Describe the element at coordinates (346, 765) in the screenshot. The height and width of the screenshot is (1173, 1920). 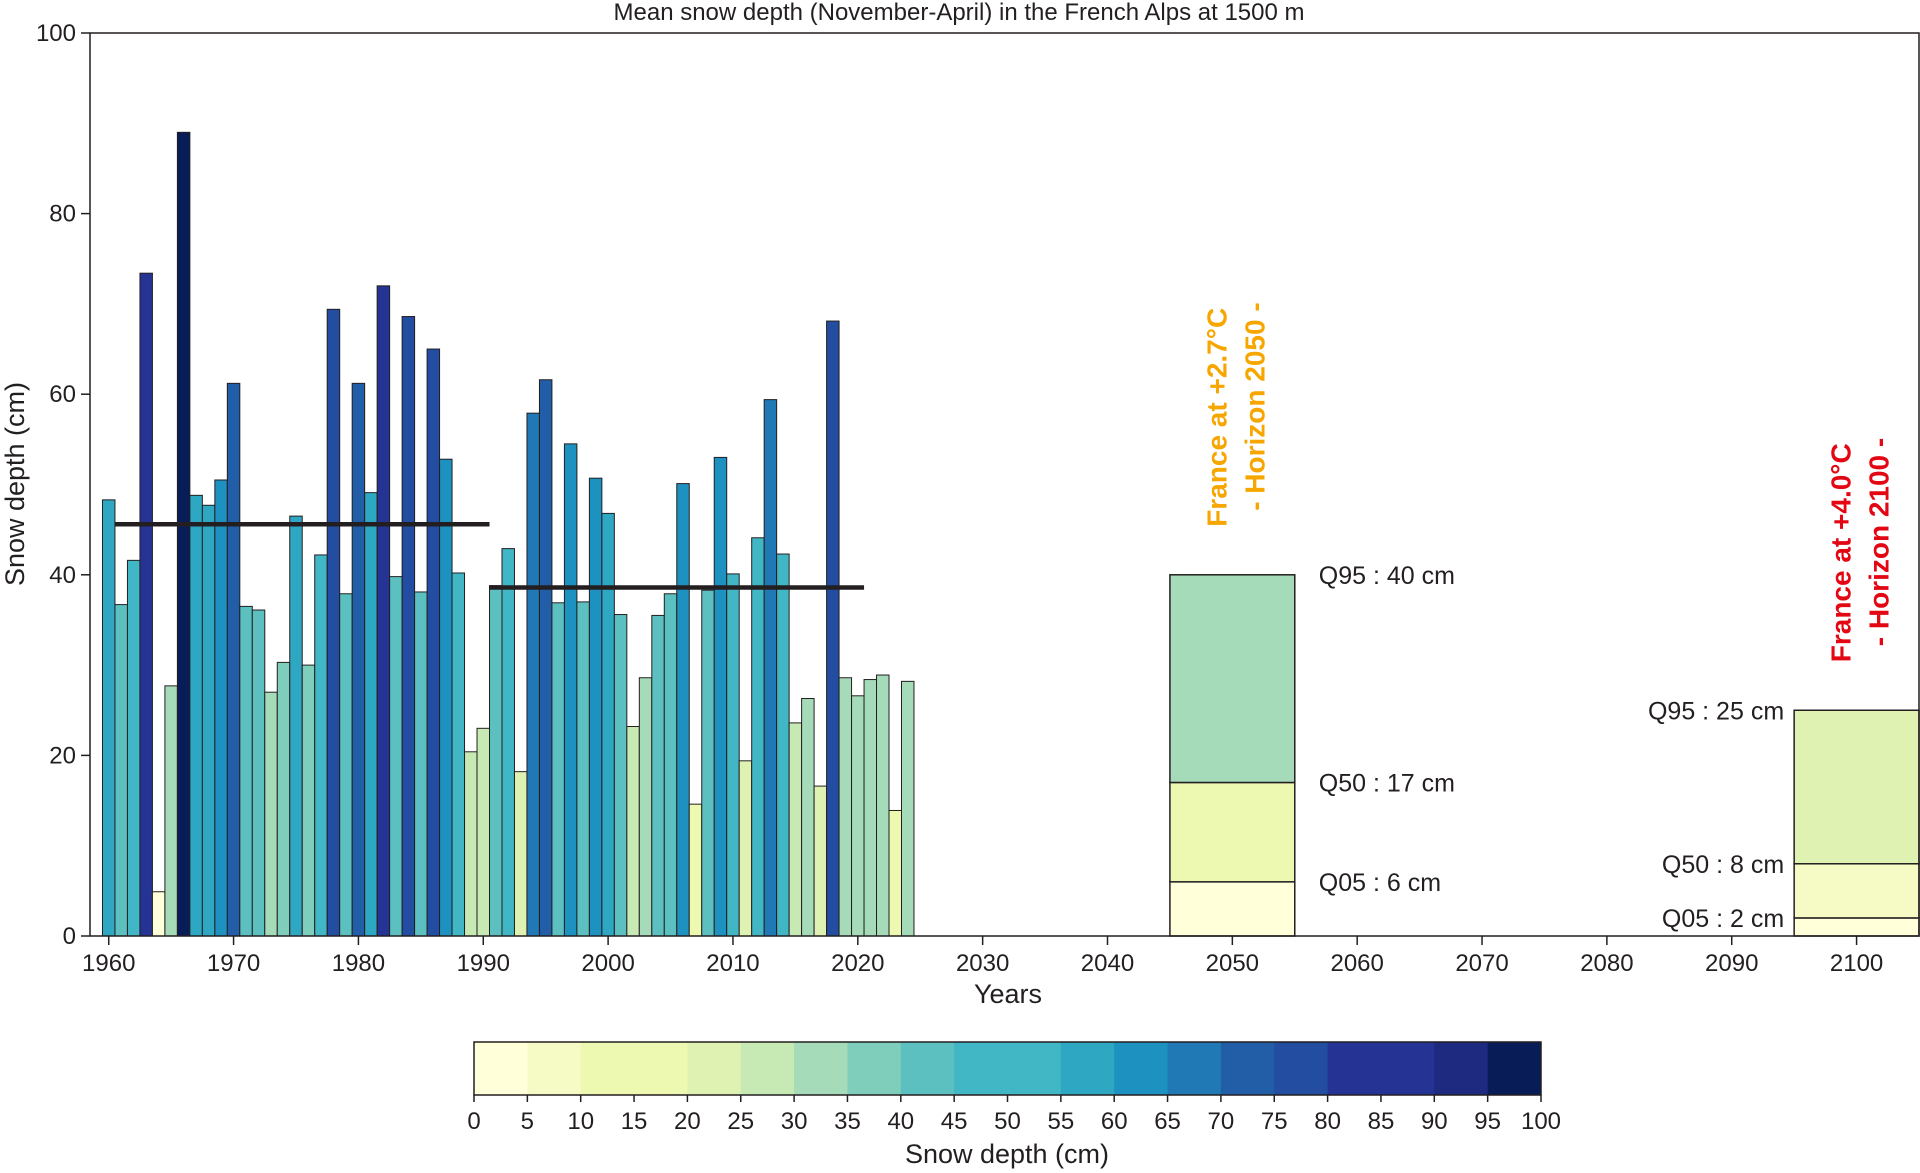
I see `bar-1979` at that location.